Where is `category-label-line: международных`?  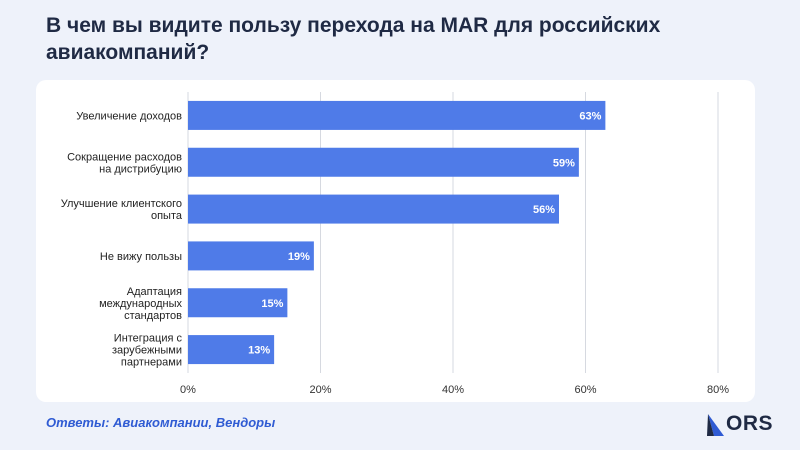
category-label-line: международных is located at coordinates (140, 304).